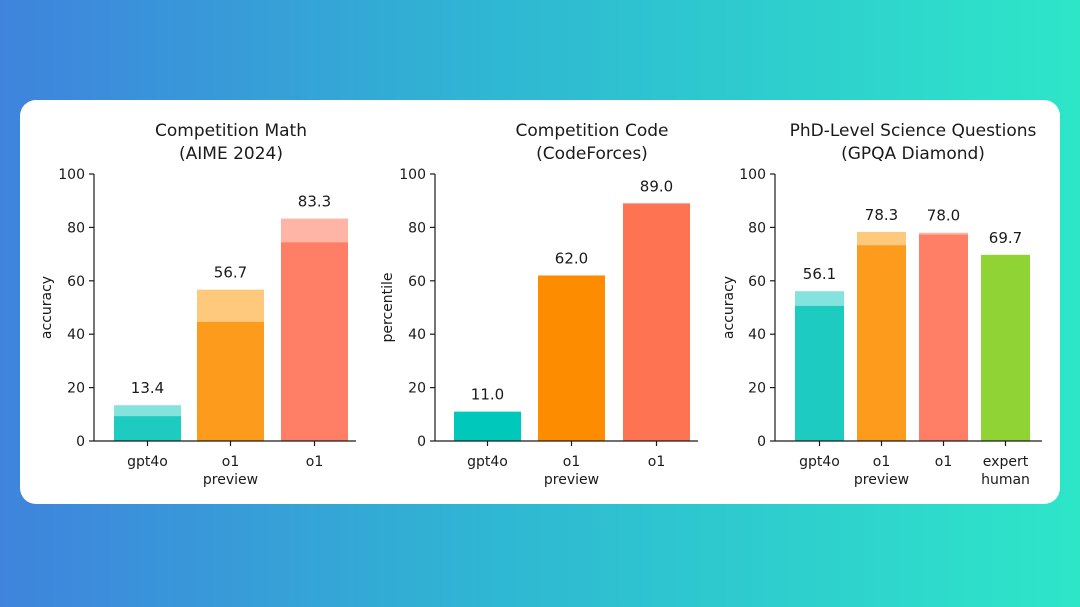 This screenshot has height=607, width=1080. What do you see at coordinates (656, 186) in the screenshot?
I see `data-label: 89.0` at bounding box center [656, 186].